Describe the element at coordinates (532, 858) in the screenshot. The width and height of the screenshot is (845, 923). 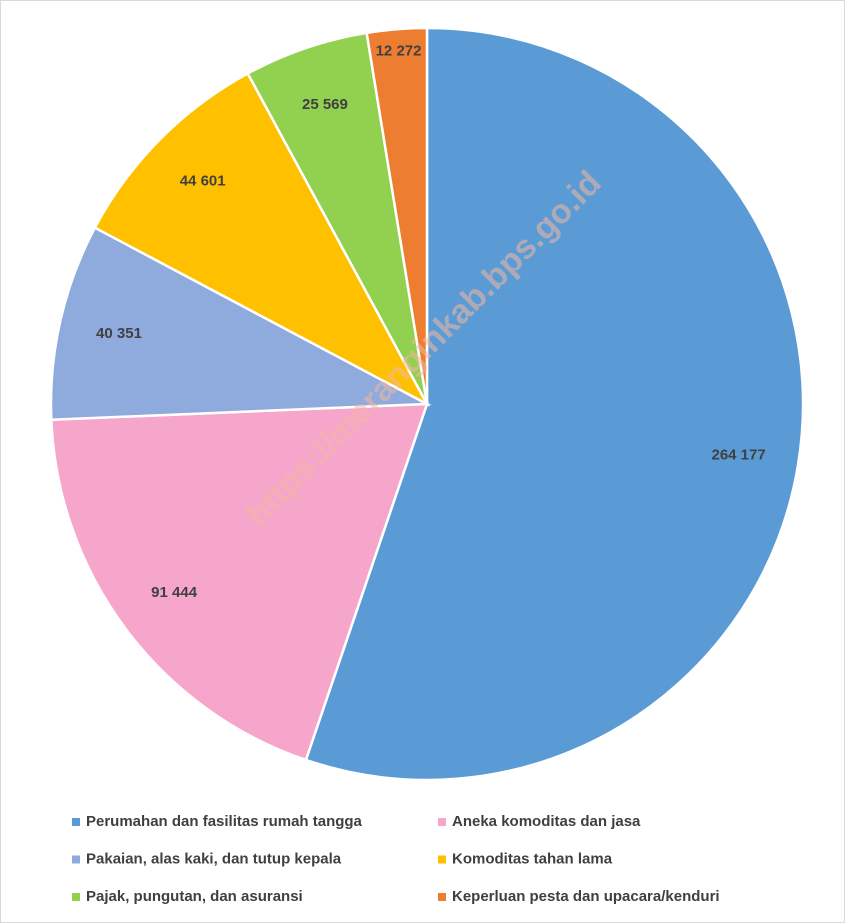
I see `legend-label: Komoditas tahan lama` at that location.